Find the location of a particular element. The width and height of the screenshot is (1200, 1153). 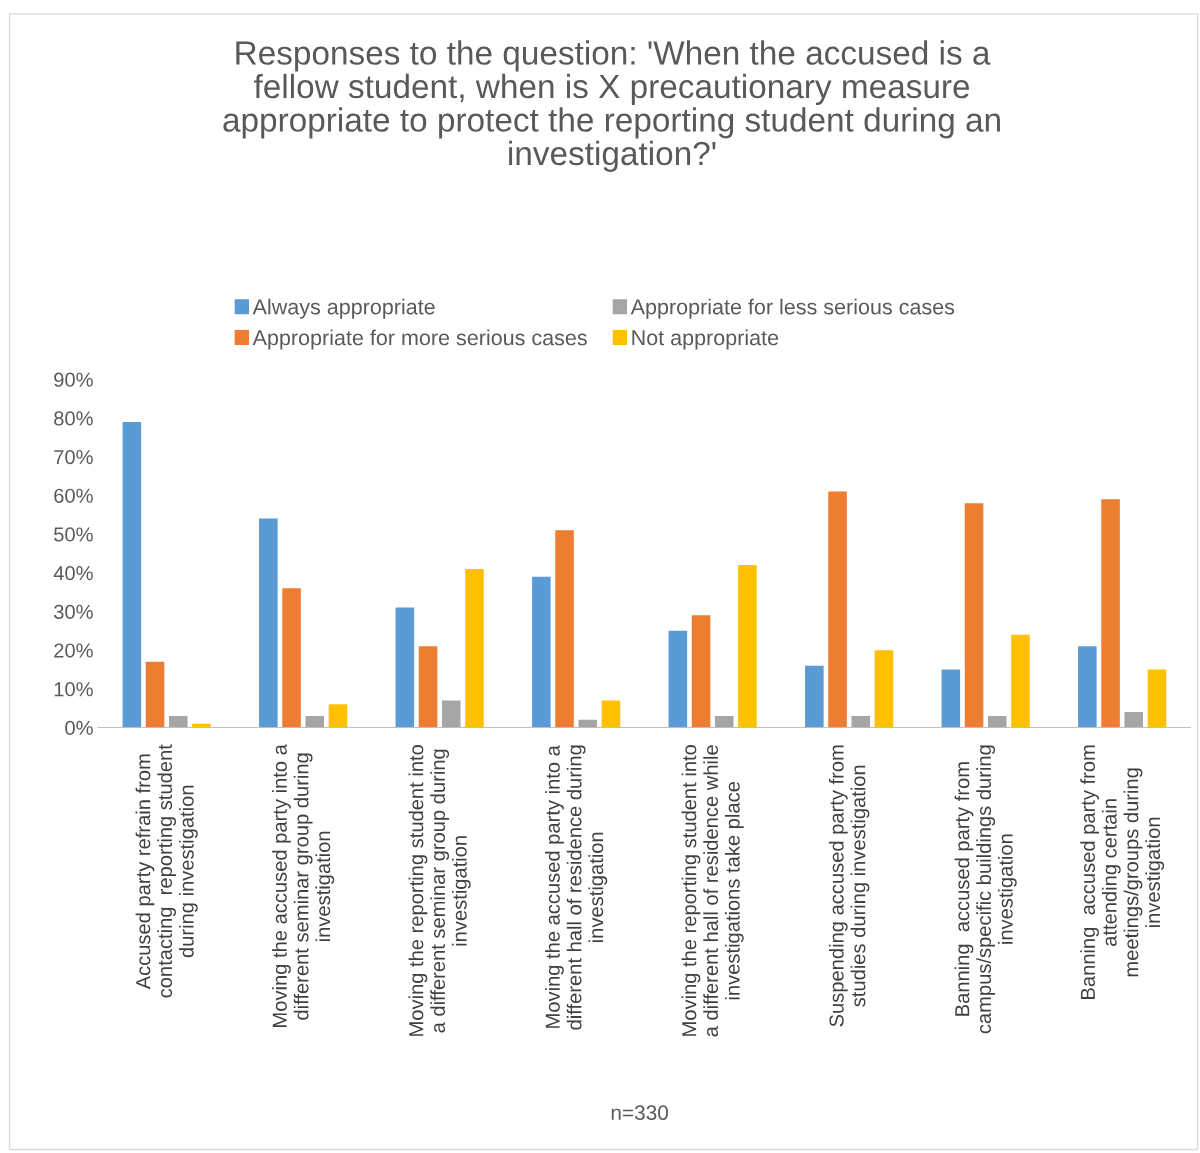

chart-title: Responses to the question: 'When the accused is a fellow student, when is X precautionary measure appropriate to protect the reporting student during an investigation?' is located at coordinates (611, 106).